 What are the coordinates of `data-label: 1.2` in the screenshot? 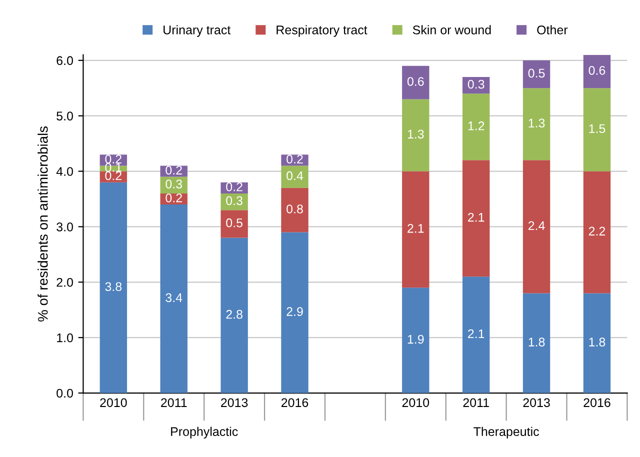 It's located at (476, 125).